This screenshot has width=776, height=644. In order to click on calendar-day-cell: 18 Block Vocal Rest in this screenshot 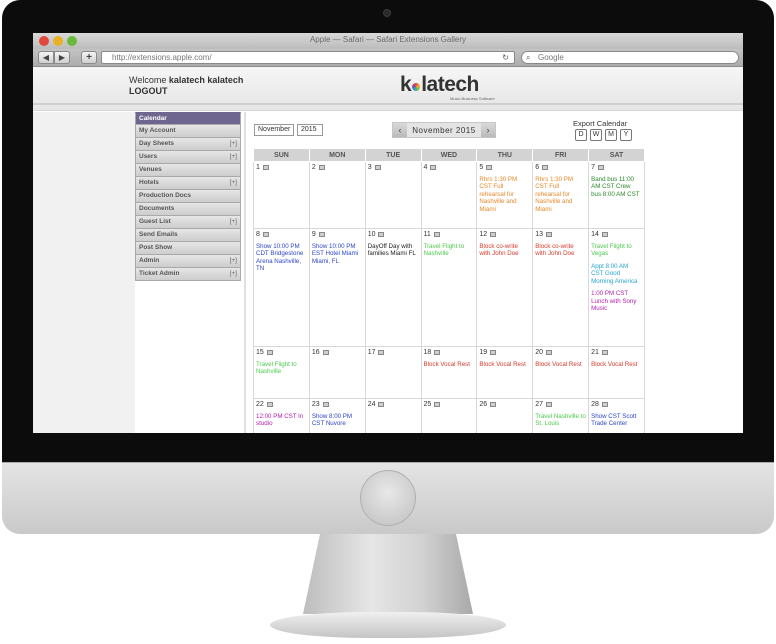, I will do `click(449, 372)`.